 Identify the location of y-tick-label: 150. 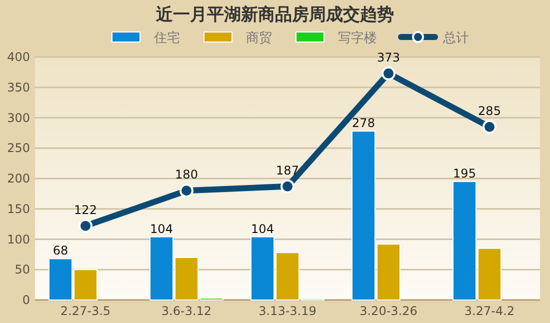
(18, 209).